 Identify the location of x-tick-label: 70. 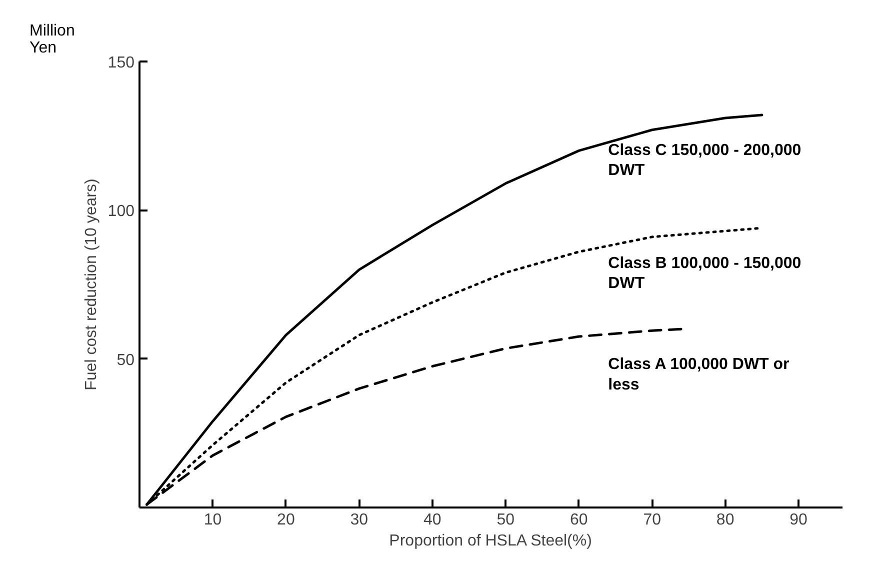
(652, 520).